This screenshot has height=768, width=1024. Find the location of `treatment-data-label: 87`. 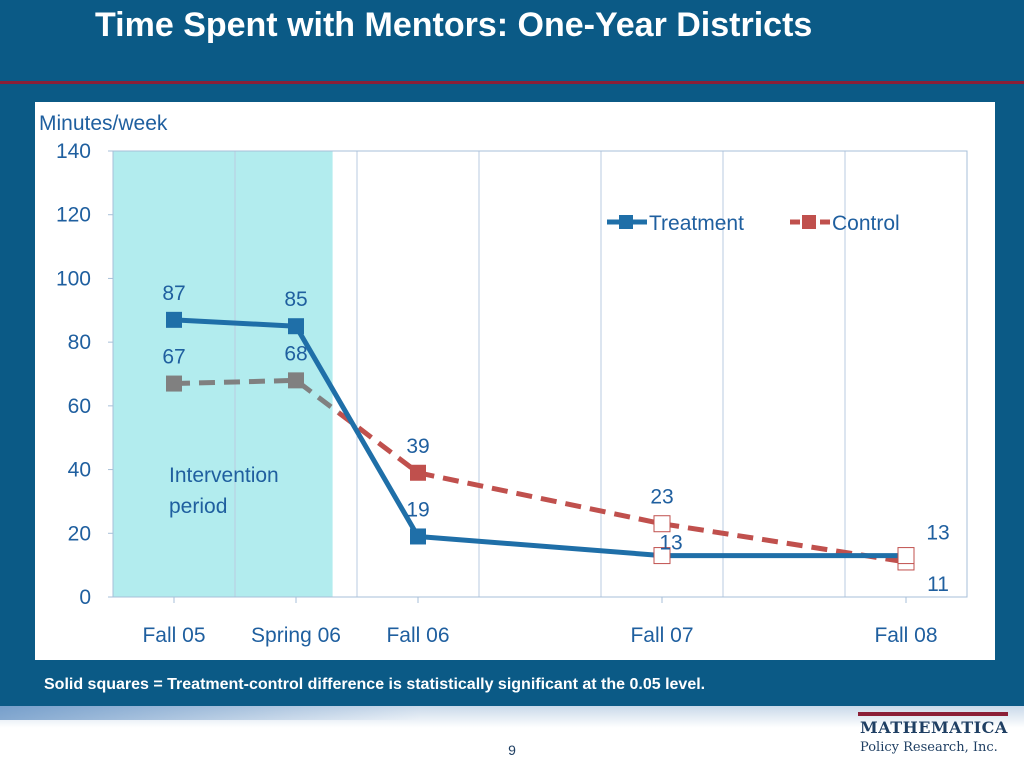

treatment-data-label: 87 is located at coordinates (173, 293).